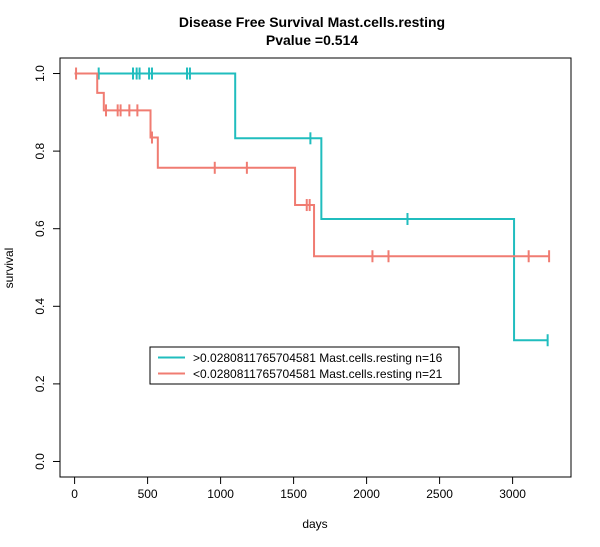 The width and height of the screenshot is (600, 547). Describe the element at coordinates (512, 494) in the screenshot. I see `x-tick-label: 3000` at that location.